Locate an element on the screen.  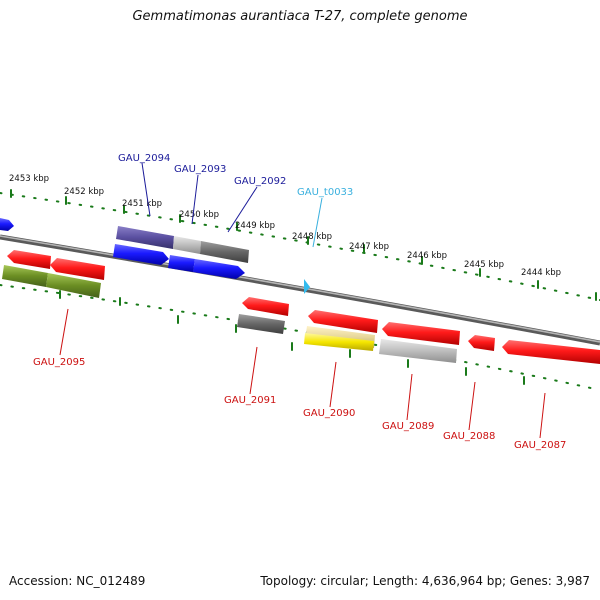
kbp-label: 2444 kbp is located at coordinates (541, 273).